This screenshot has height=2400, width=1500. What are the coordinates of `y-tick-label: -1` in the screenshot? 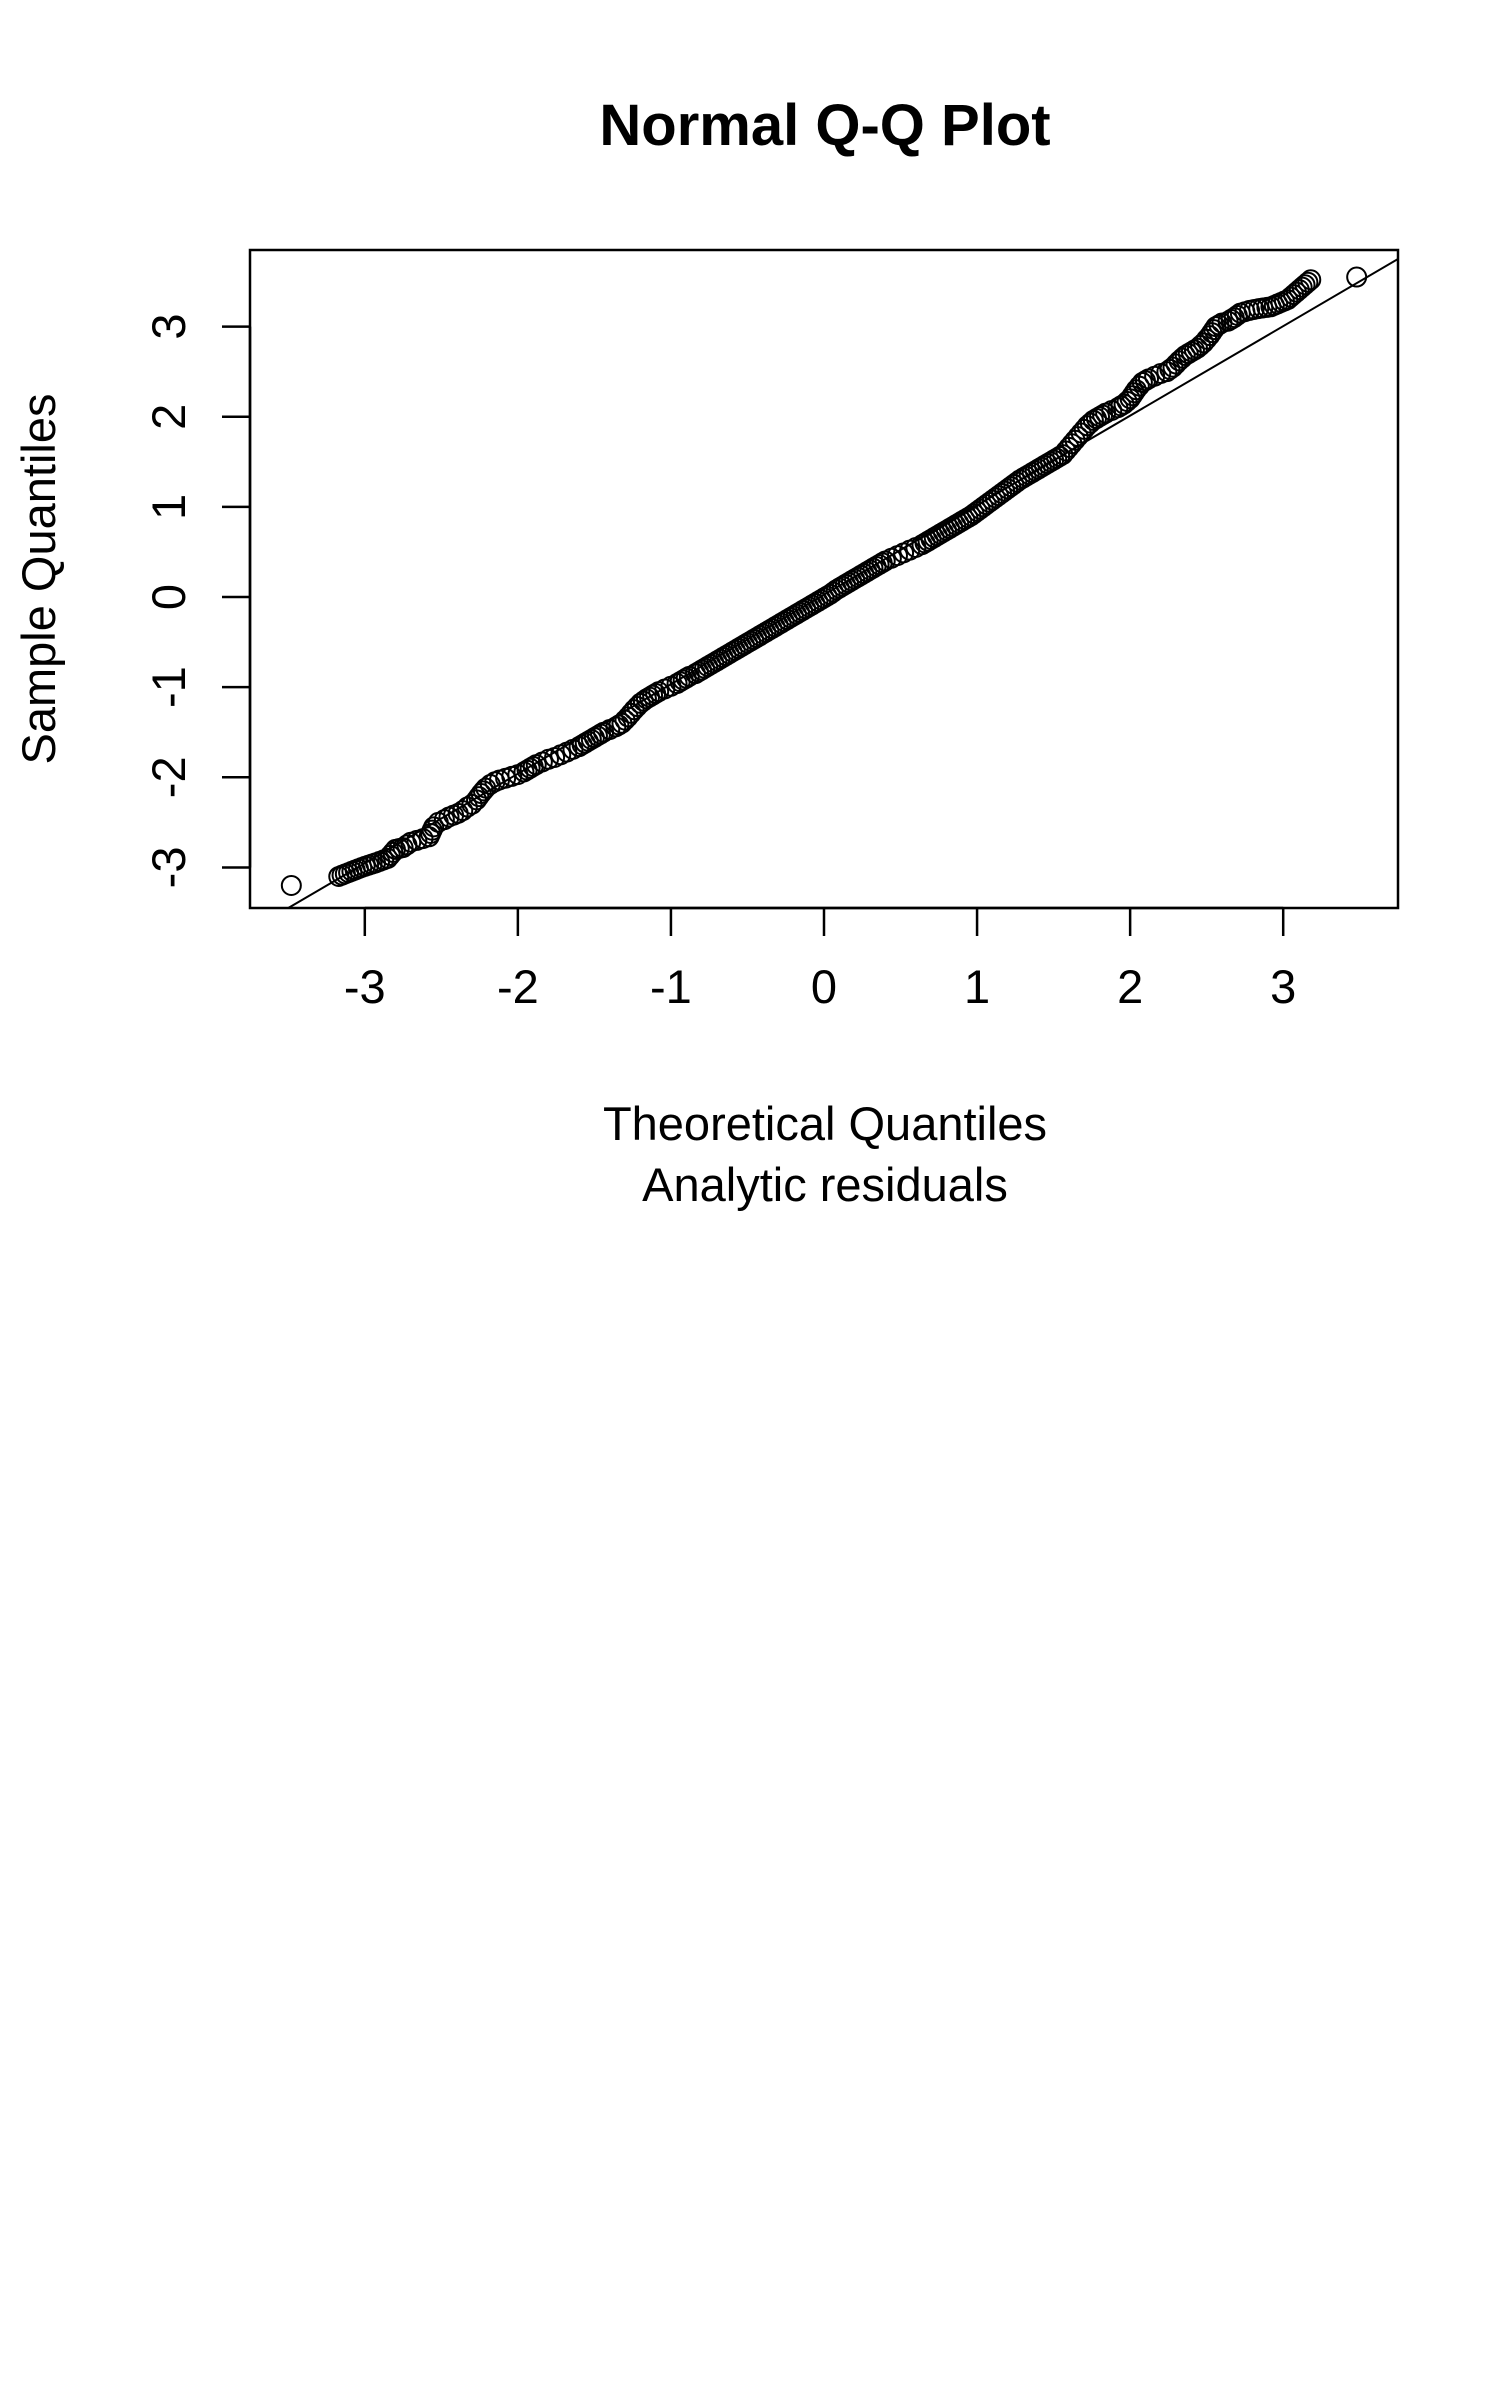 It's located at (168, 687).